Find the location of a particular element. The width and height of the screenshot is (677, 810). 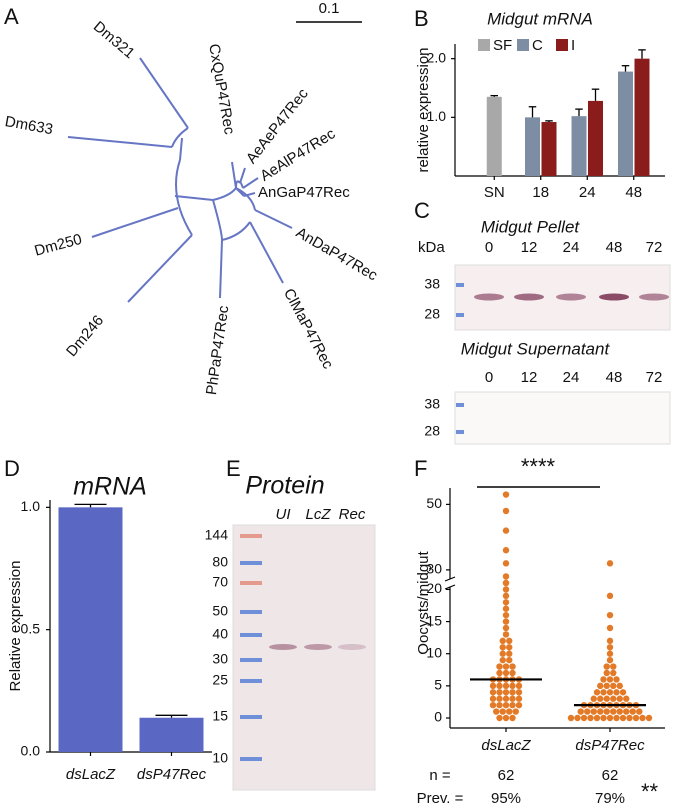

blot-unit: kDa is located at coordinates (431, 247).